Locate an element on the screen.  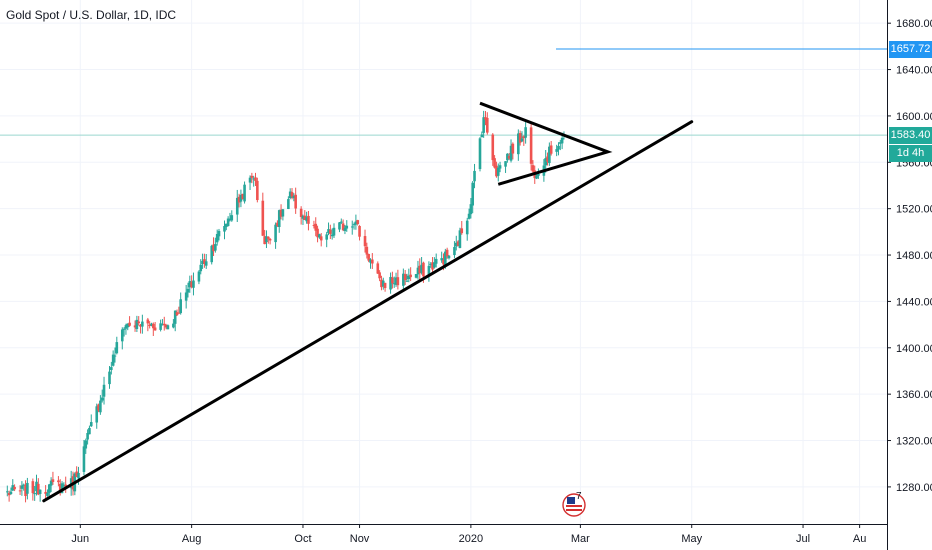
ytick-label: 1400.00 is located at coordinates (914, 349).